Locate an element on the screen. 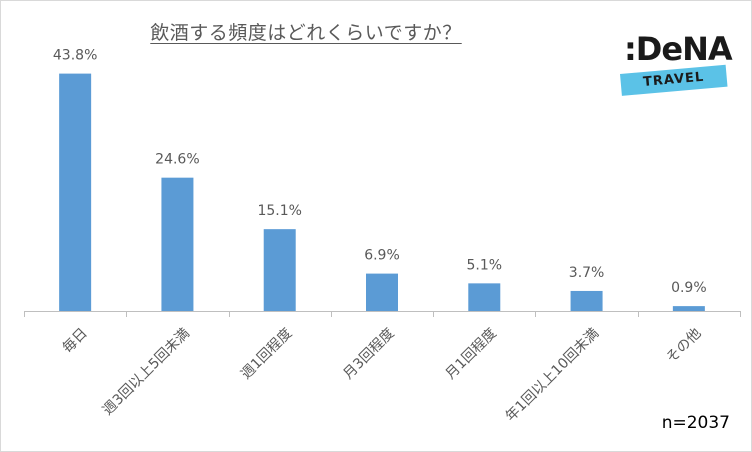 The width and height of the screenshot is (752, 452). logo-main-text: :DeNA is located at coordinates (678, 49).